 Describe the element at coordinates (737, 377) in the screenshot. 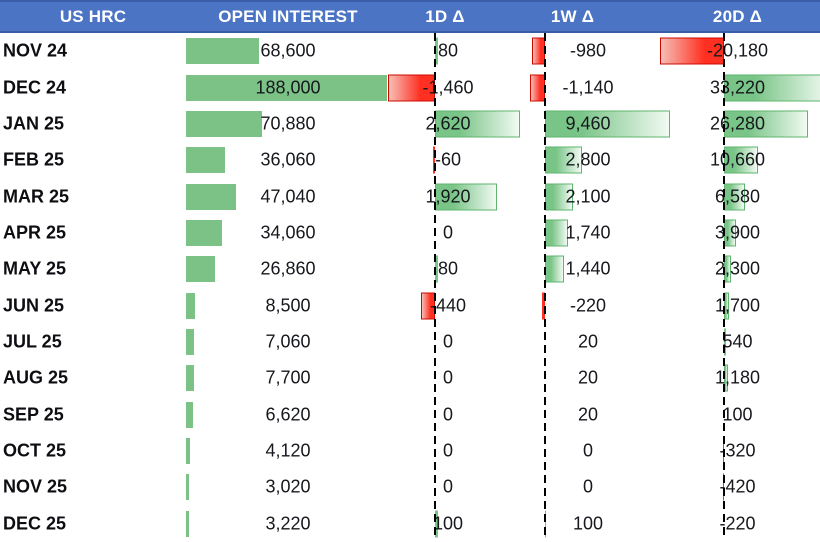

I see `delta-20d-value: 1,180` at that location.